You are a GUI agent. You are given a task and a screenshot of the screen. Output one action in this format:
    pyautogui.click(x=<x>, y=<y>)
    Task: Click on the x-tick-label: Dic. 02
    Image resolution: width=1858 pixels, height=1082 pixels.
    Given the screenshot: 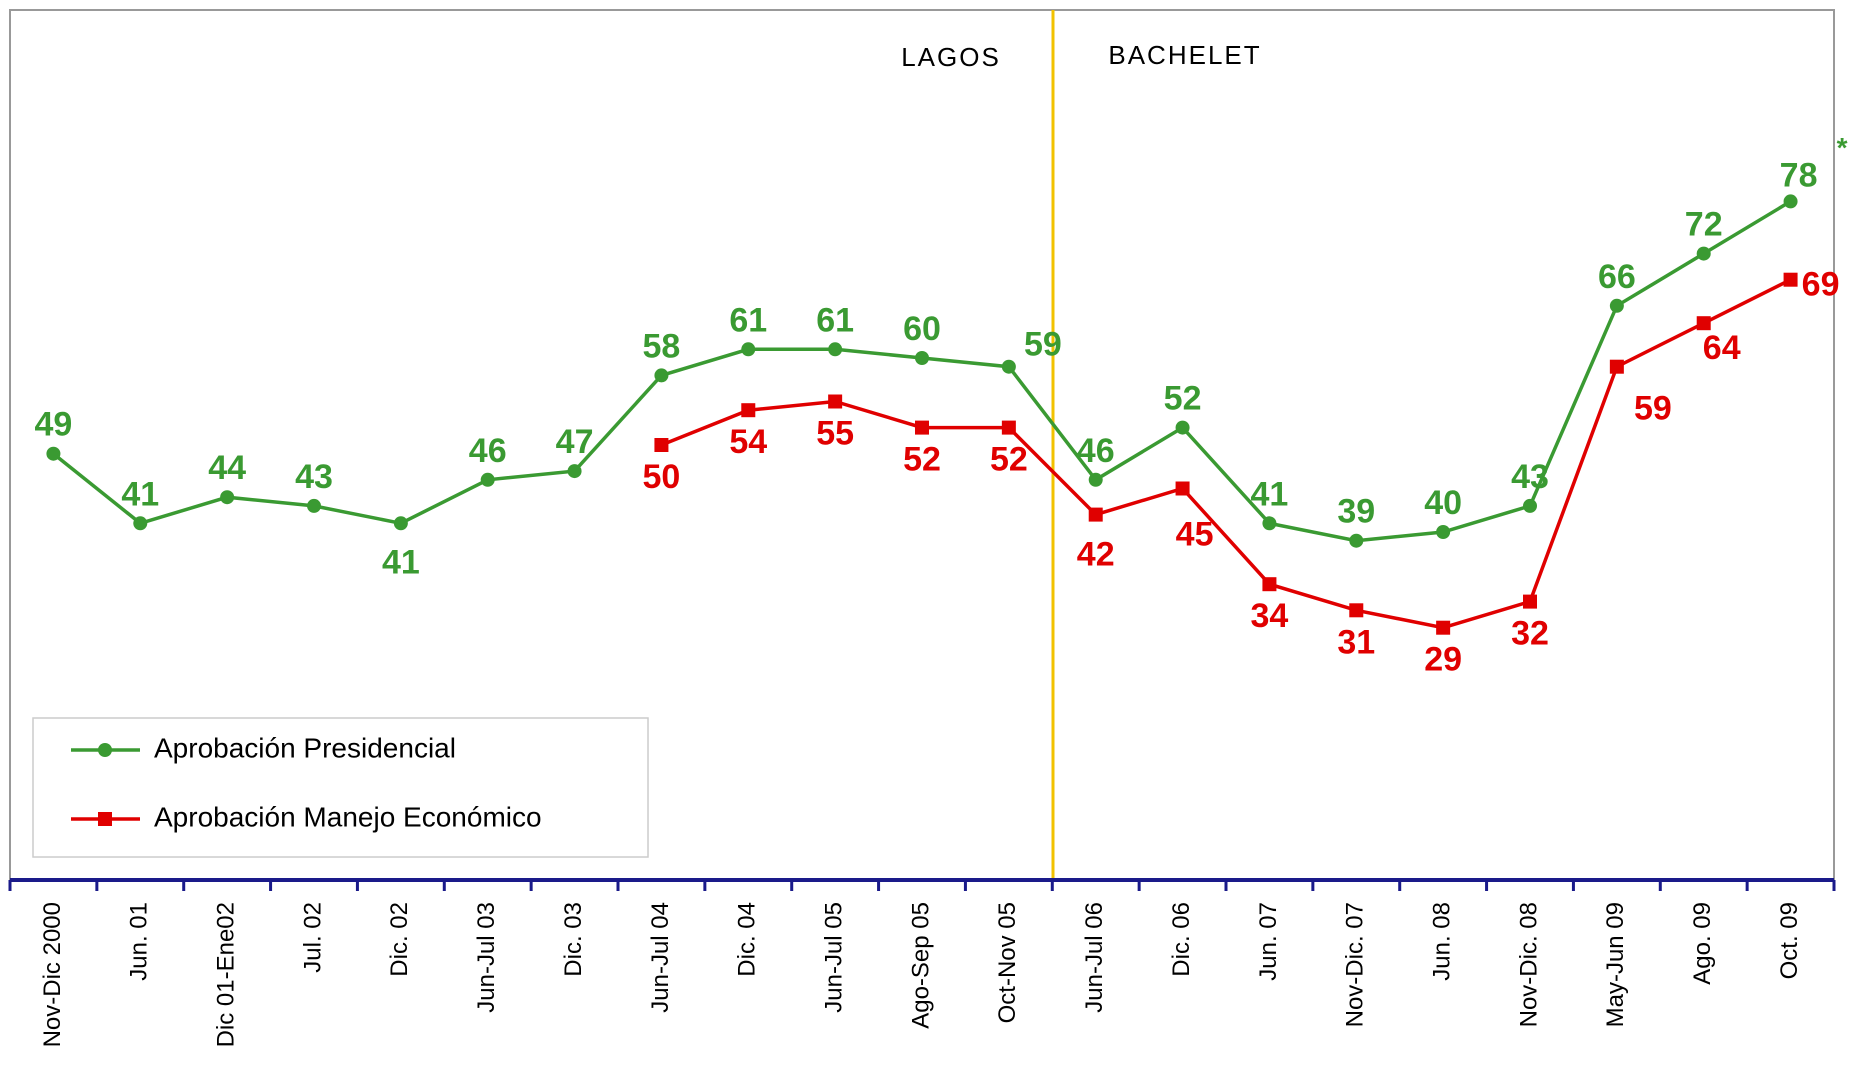 What is the action you would take?
    pyautogui.click(x=399, y=939)
    